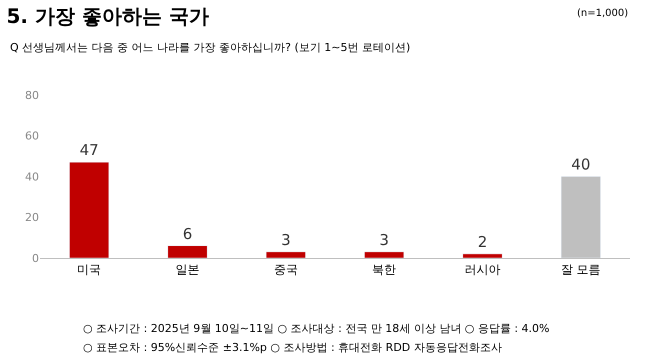 This screenshot has height=356, width=650. Describe the element at coordinates (483, 241) in the screenshot. I see `data-label: 2` at that location.